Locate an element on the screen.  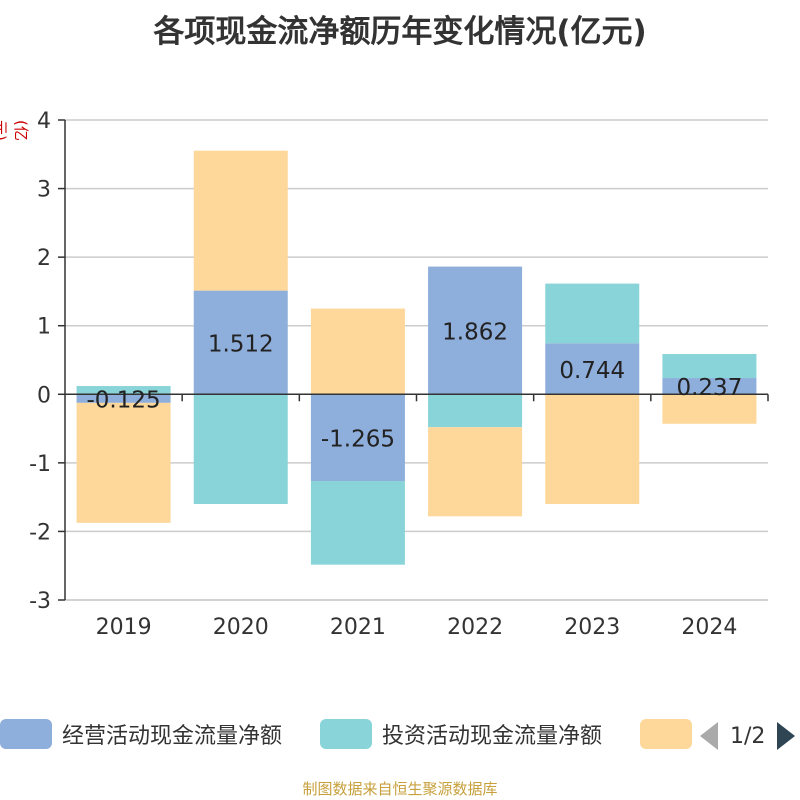
pager-prev-icon is located at coordinates (709, 736).